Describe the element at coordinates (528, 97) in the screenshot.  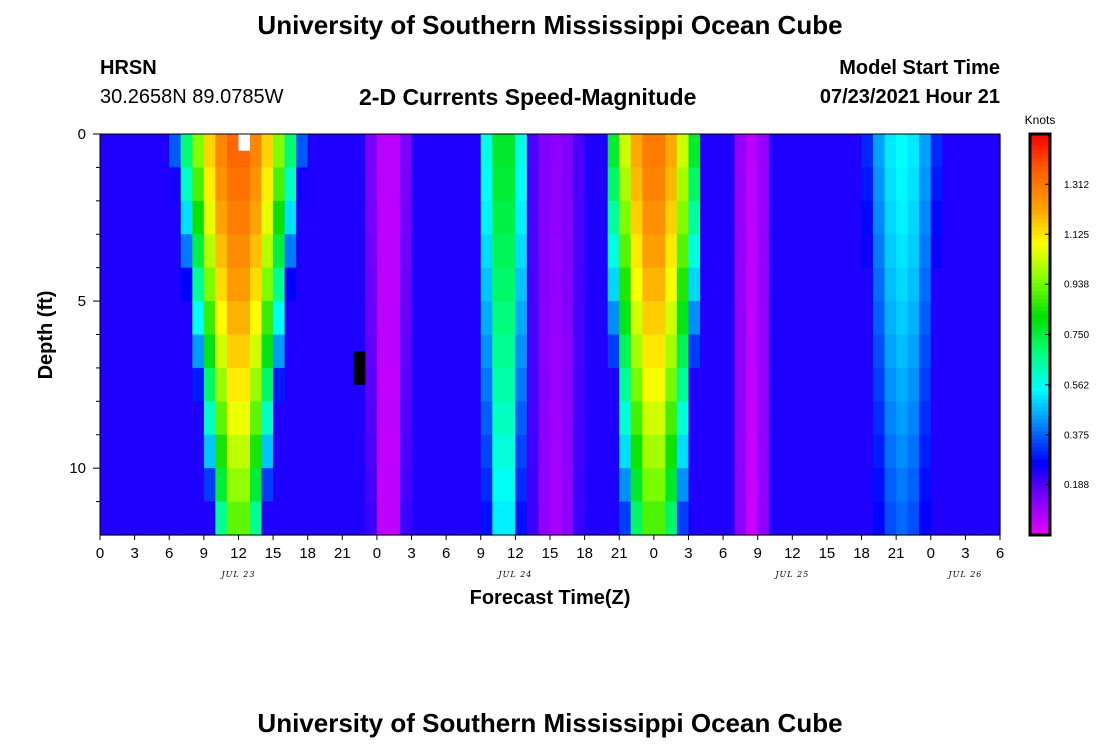
I see `chart-subtitle: 2-D Currents Speed-Magnitude` at that location.